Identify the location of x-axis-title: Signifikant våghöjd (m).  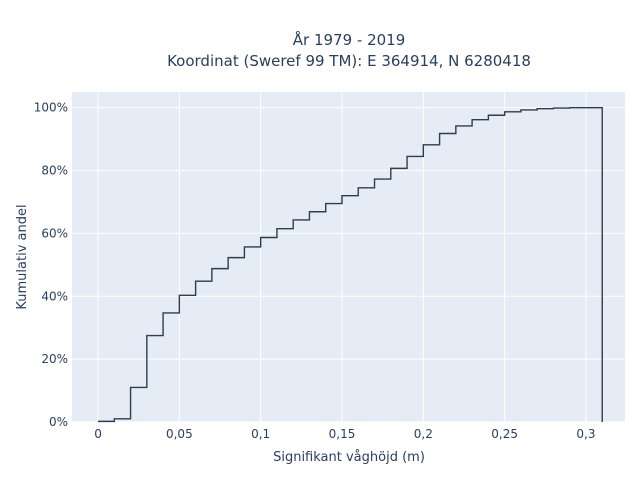
(349, 457).